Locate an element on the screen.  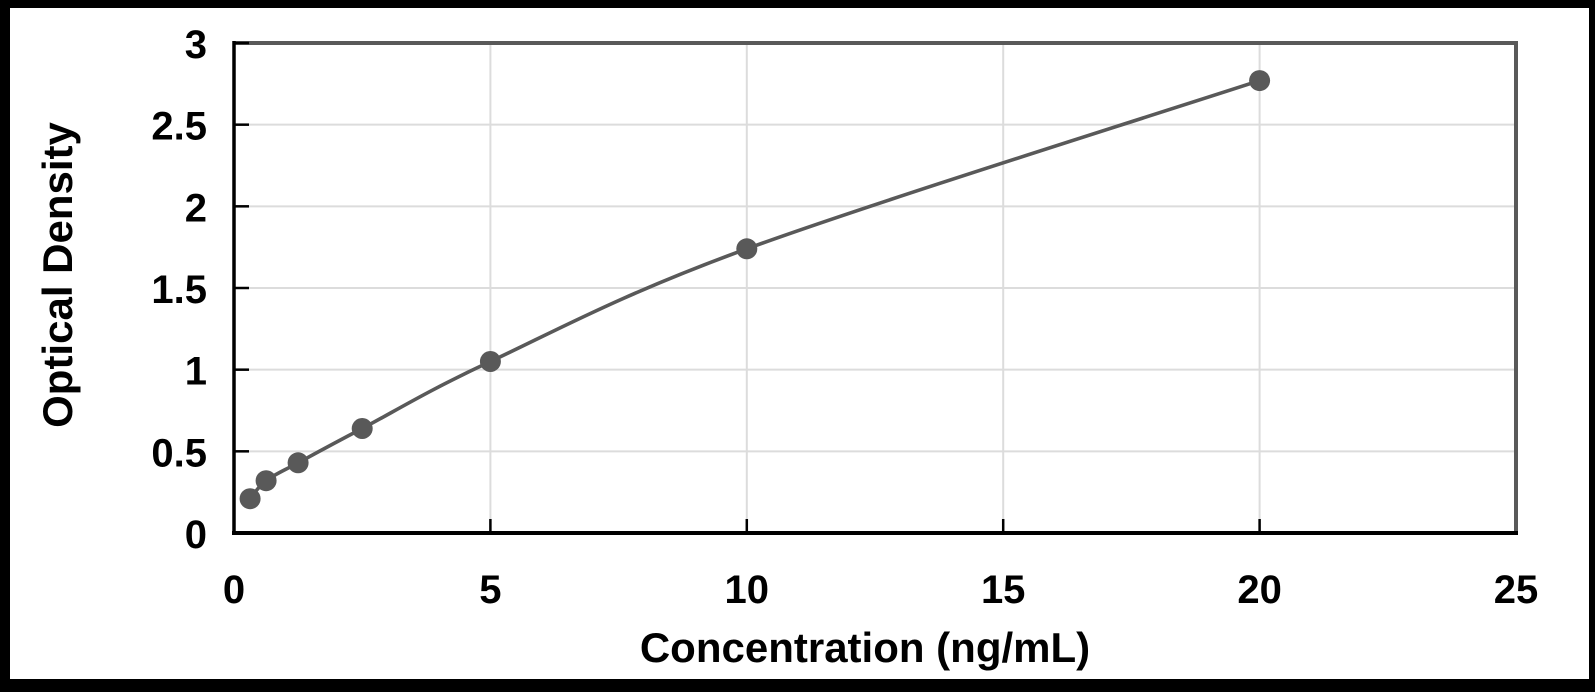
y-tick-label: 3 is located at coordinates (196, 45).